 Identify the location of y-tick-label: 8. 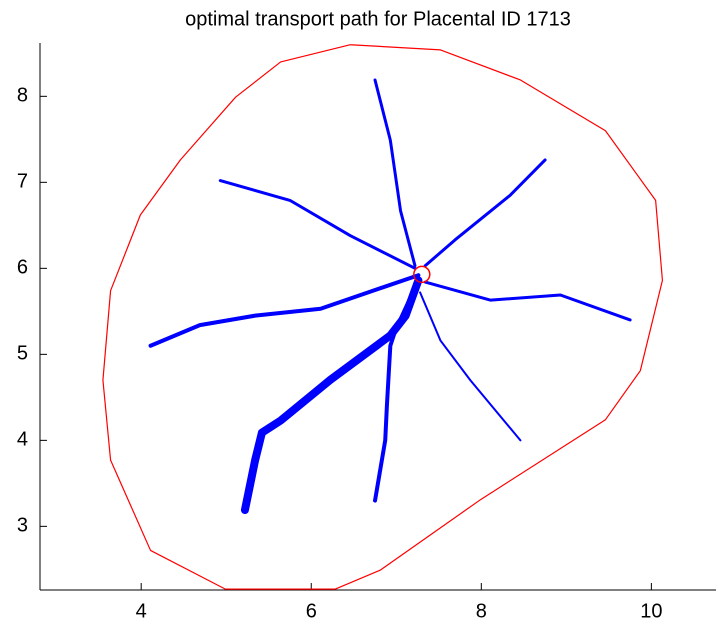
(22, 96).